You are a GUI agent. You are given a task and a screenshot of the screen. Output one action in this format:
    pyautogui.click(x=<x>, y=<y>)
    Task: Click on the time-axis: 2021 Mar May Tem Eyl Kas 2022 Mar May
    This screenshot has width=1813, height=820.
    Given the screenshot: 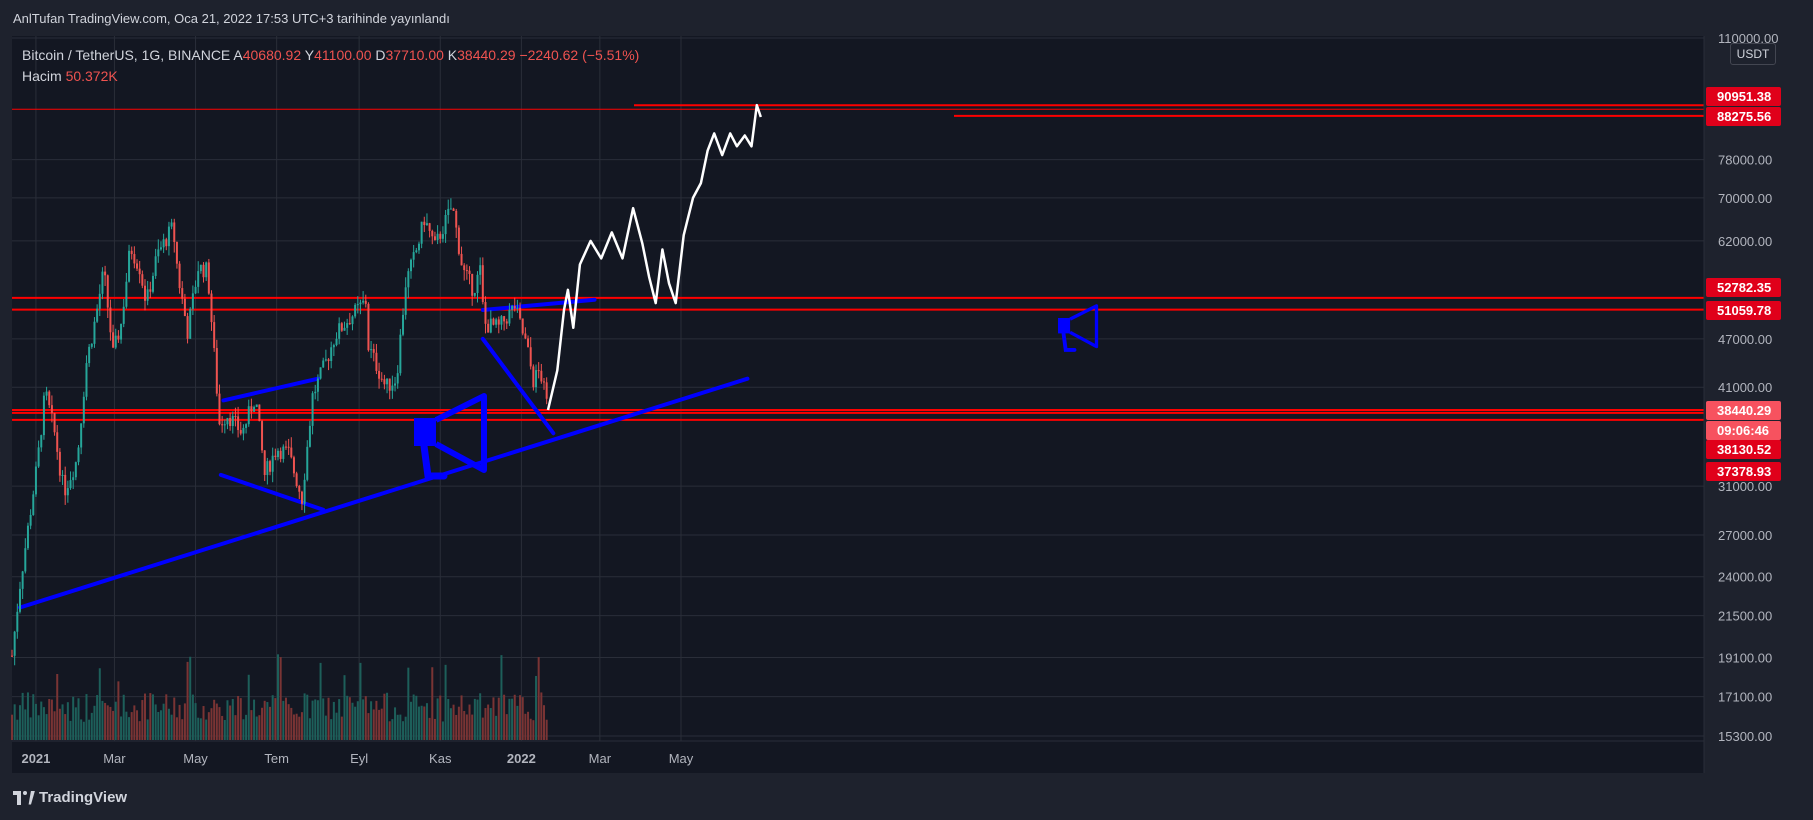 What is the action you would take?
    pyautogui.click(x=357, y=758)
    